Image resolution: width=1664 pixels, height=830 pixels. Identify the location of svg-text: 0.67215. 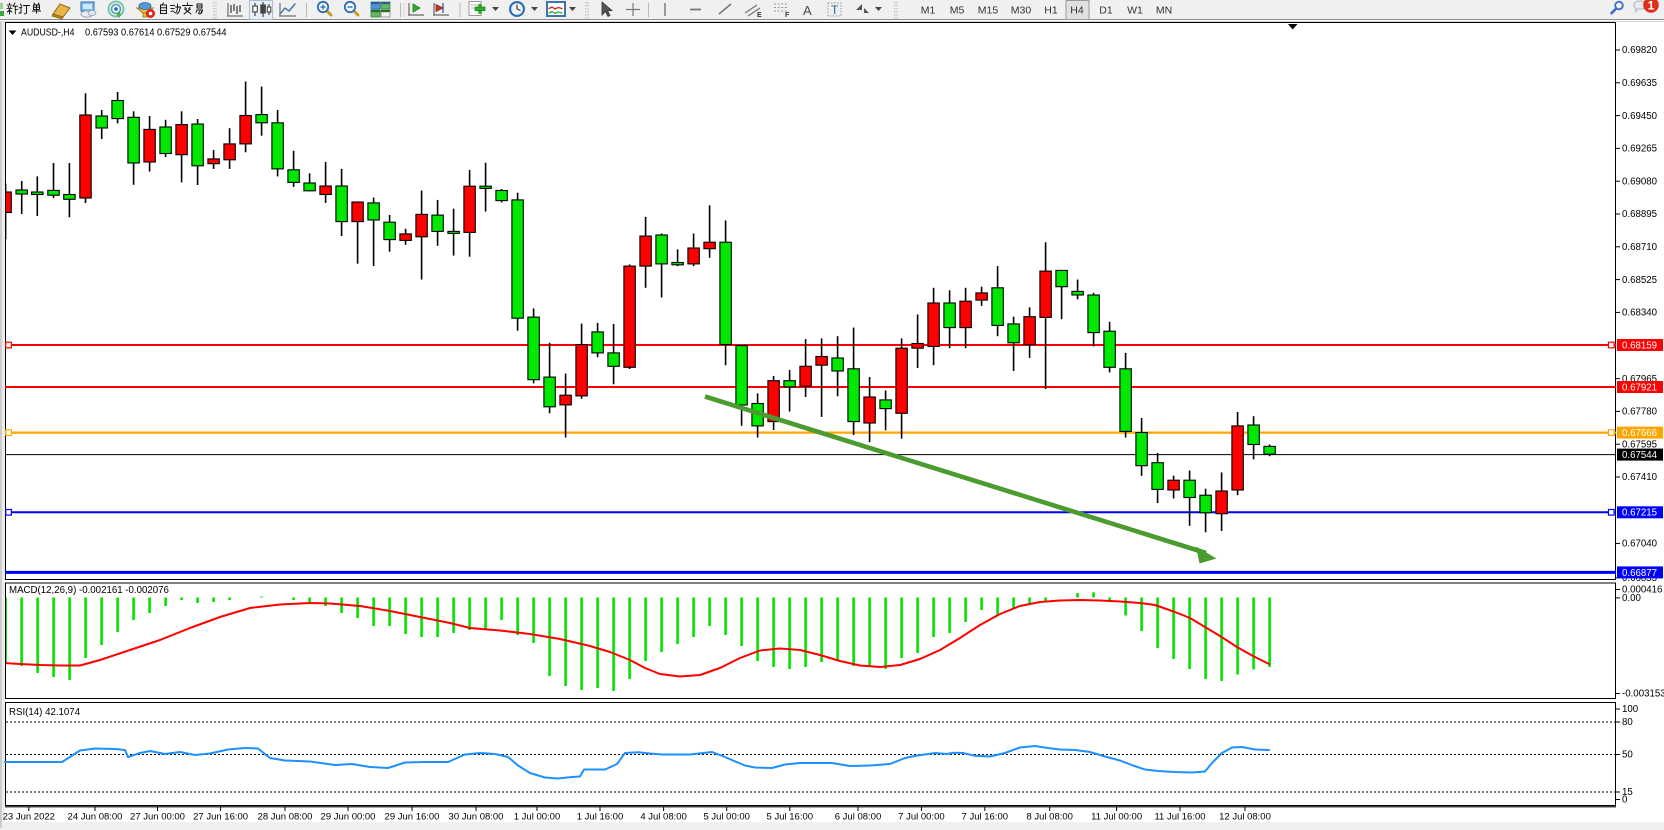
(1639, 513).